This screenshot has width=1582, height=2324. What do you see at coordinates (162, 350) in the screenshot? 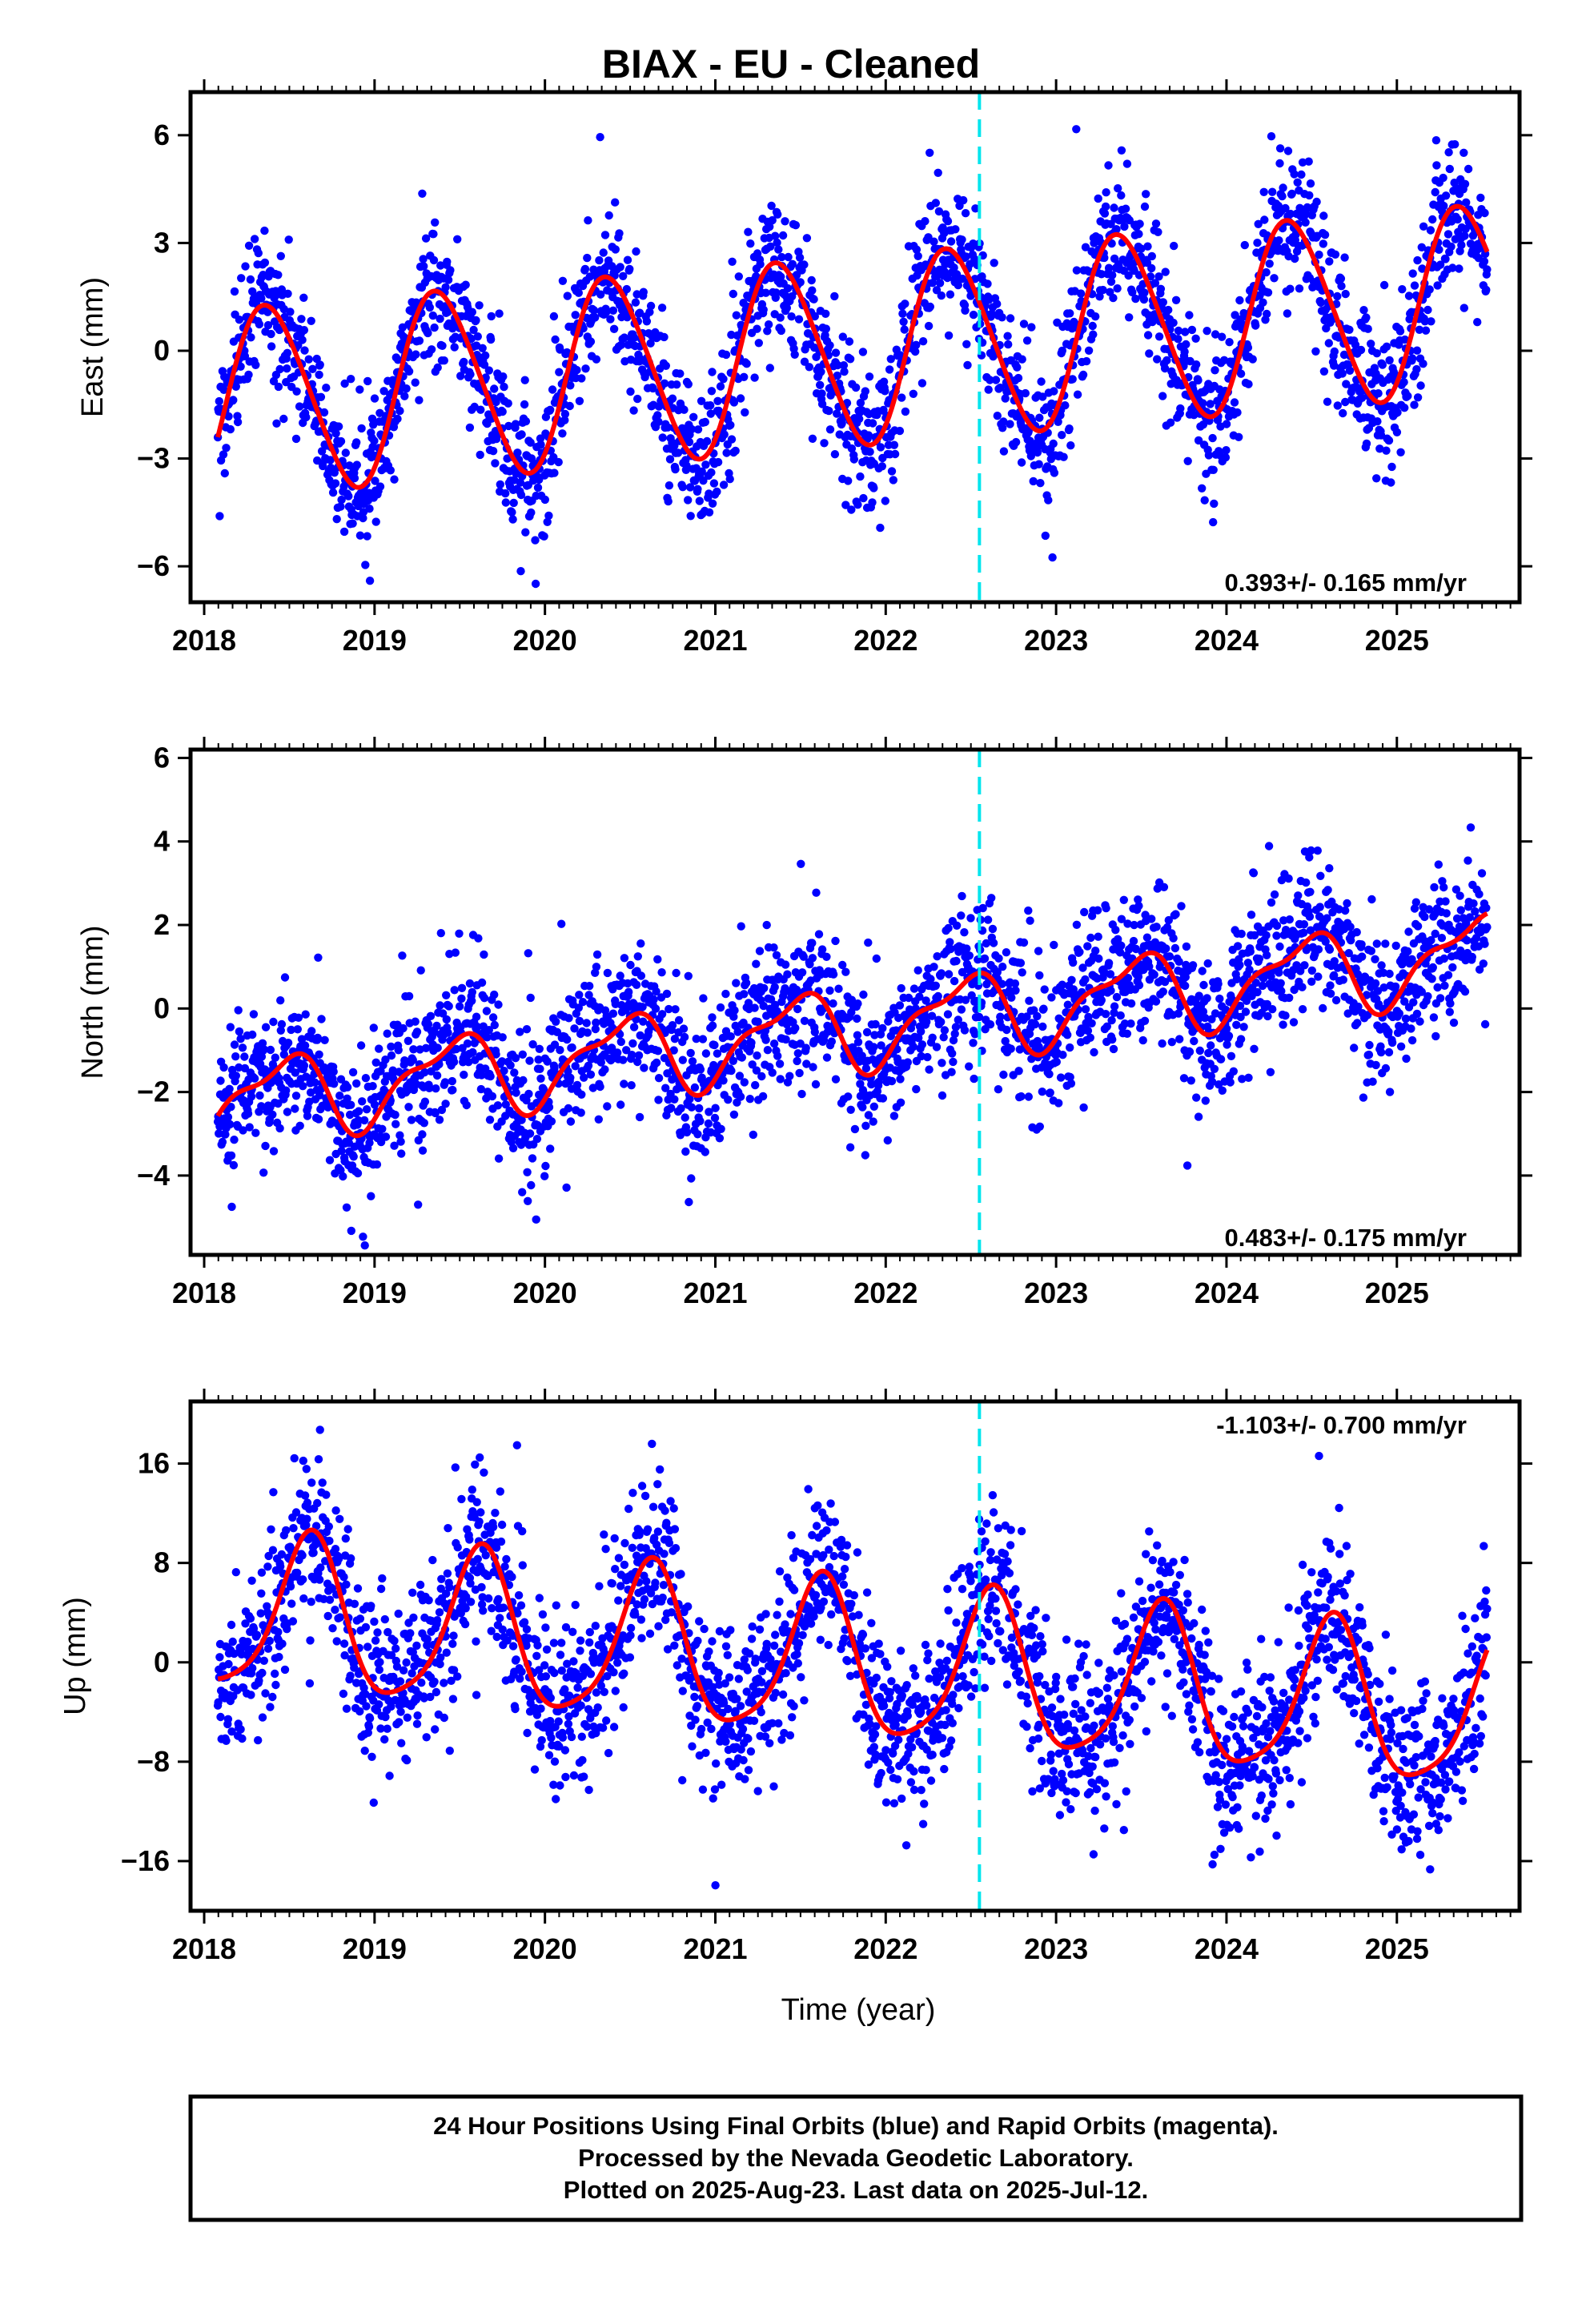
I see `y-tick-label: 0` at bounding box center [162, 350].